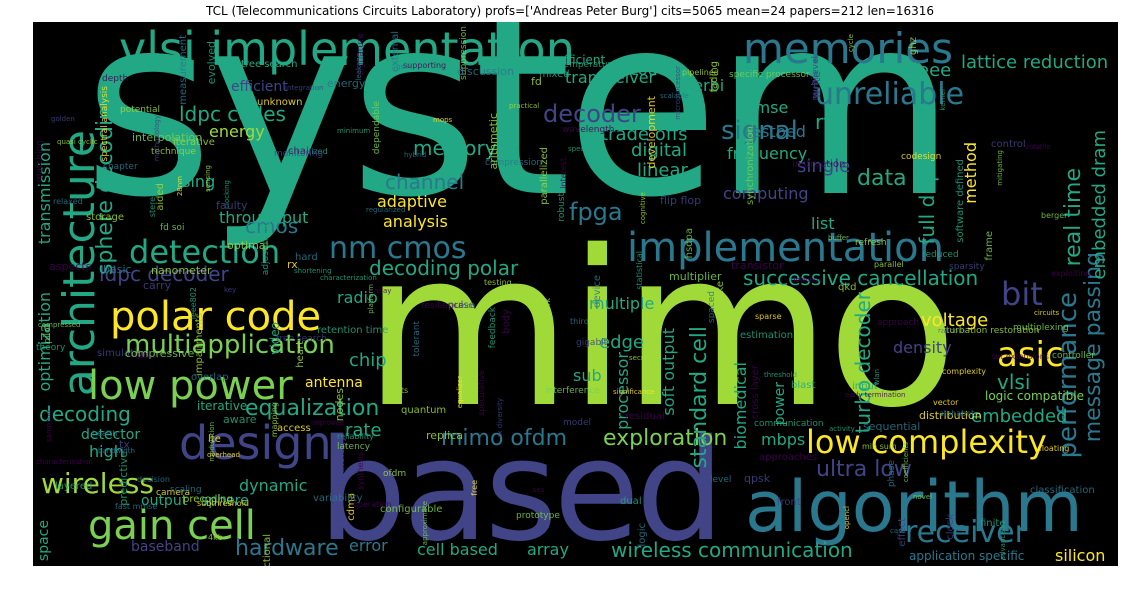 This screenshot has width=1140, height=590. Describe the element at coordinates (160, 353) in the screenshot. I see `small-word: compressive` at that location.